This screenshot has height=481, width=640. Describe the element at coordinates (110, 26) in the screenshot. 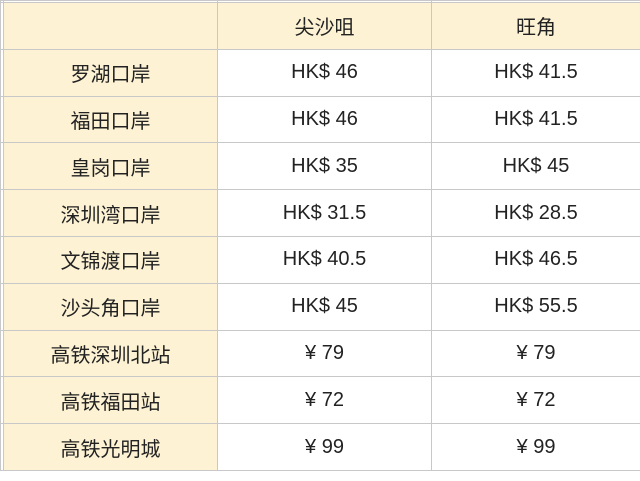

I see `header-corner-cell` at that location.